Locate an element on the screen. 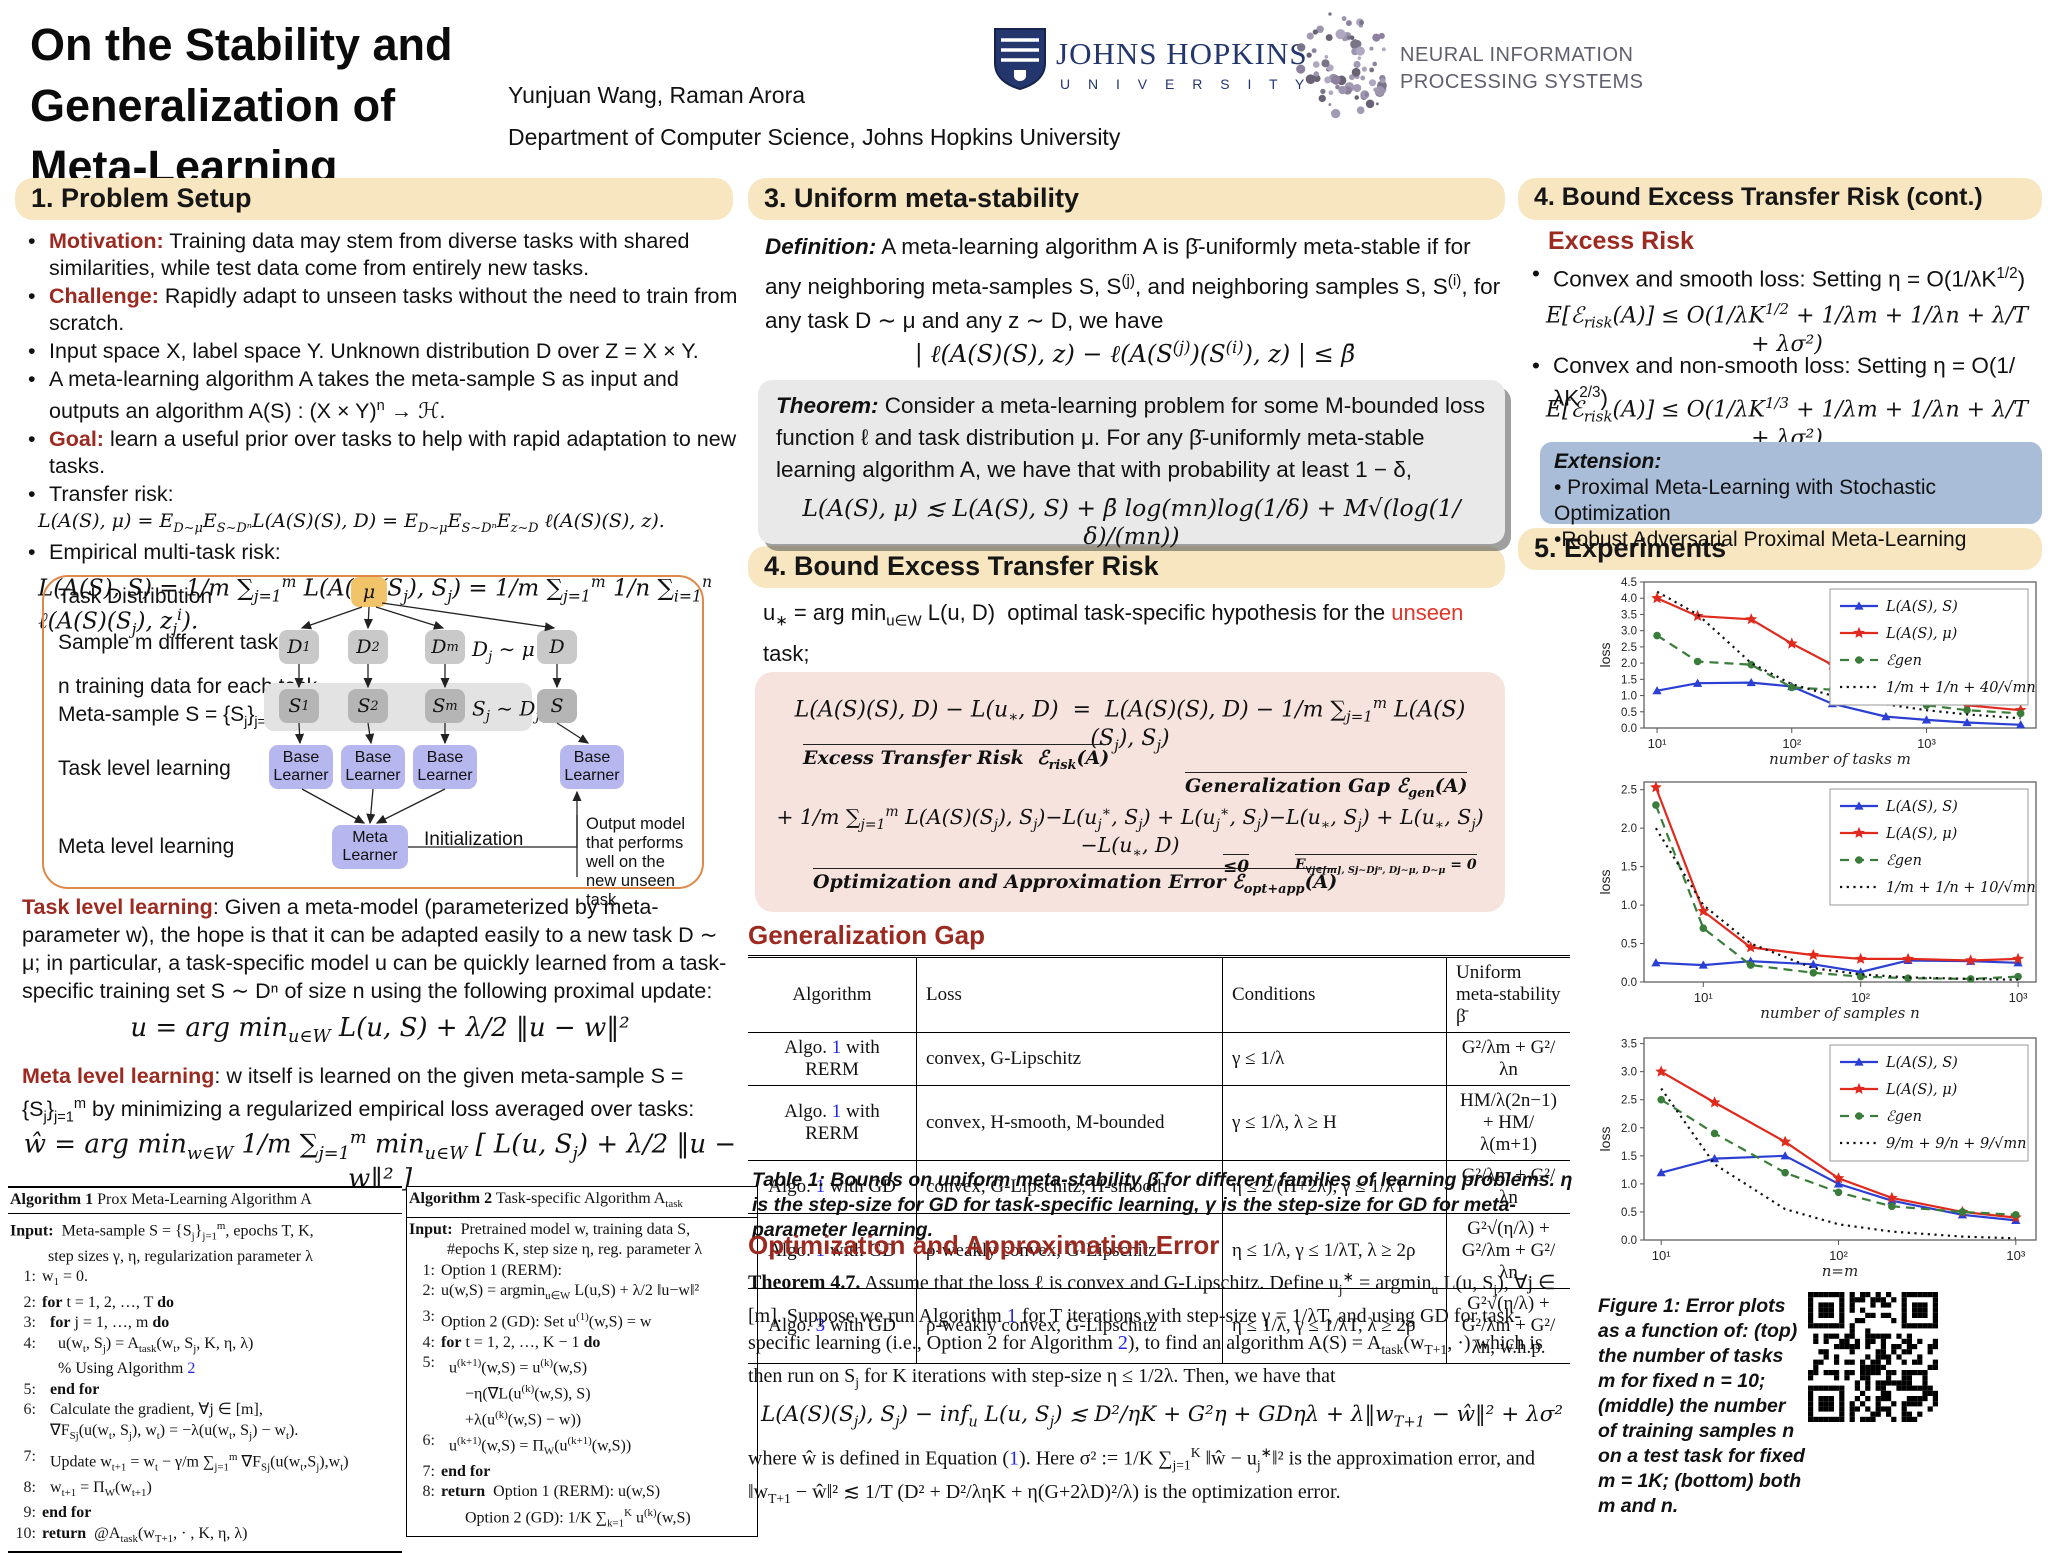 The width and height of the screenshot is (2048, 1553). svg-text: 1/m + 1/n + 10/√mn is located at coordinates (1961, 888).